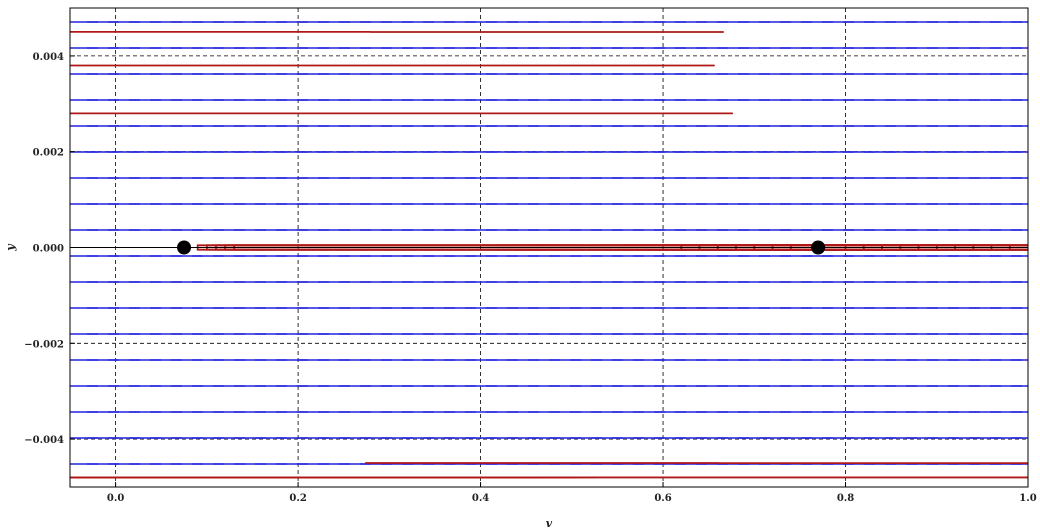 The width and height of the screenshot is (1040, 531). Describe the element at coordinates (1027, 498) in the screenshot. I see `x-tick-label-5: 1.0` at that location.